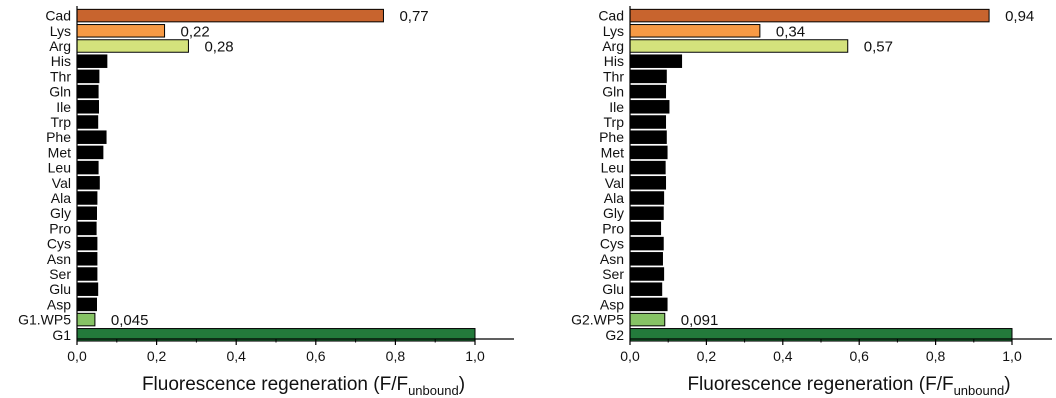 The width and height of the screenshot is (1056, 398). I want to click on bar-cad, so click(809, 15).